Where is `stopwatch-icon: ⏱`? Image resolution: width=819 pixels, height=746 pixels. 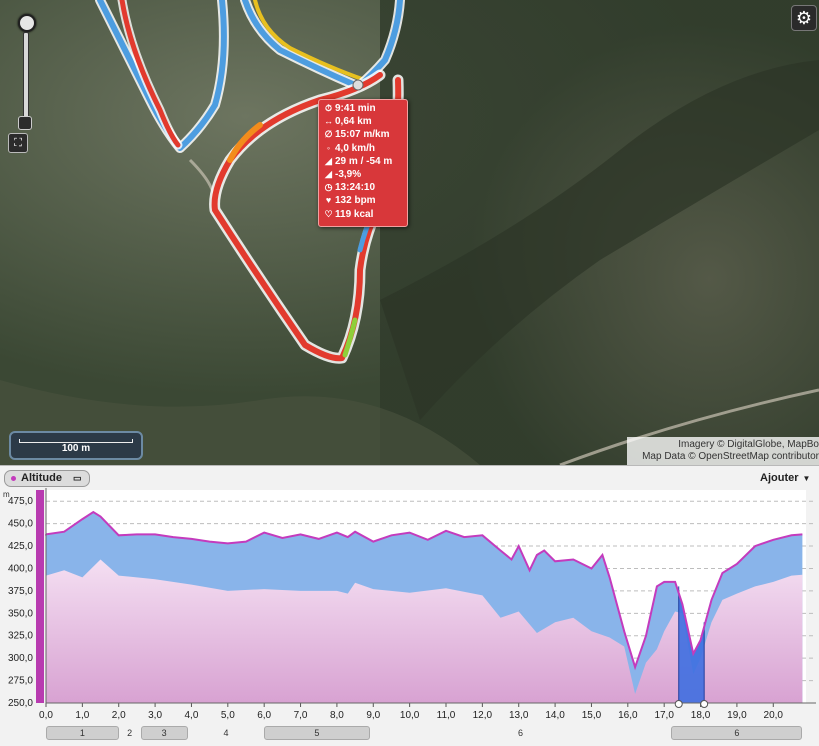
stopwatch-icon: ⏱ is located at coordinates (328, 108).